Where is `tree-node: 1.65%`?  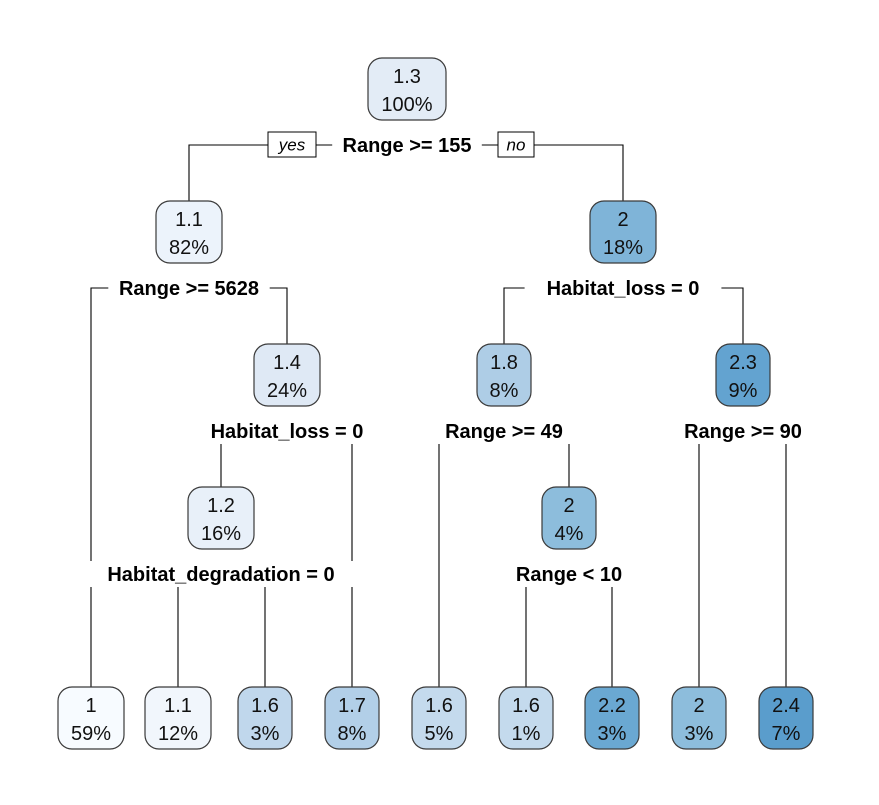
tree-node: 1.65% is located at coordinates (439, 718).